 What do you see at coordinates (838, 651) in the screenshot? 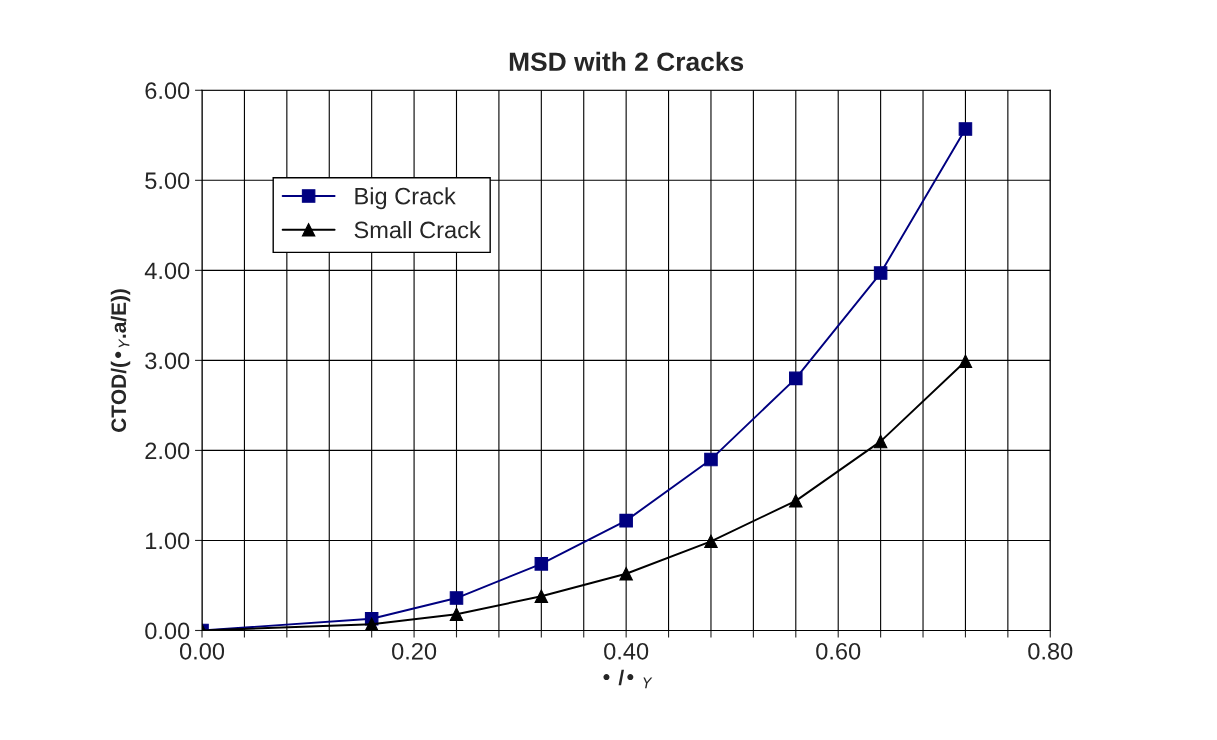
I see `x-tick-label: 0.60` at bounding box center [838, 651].